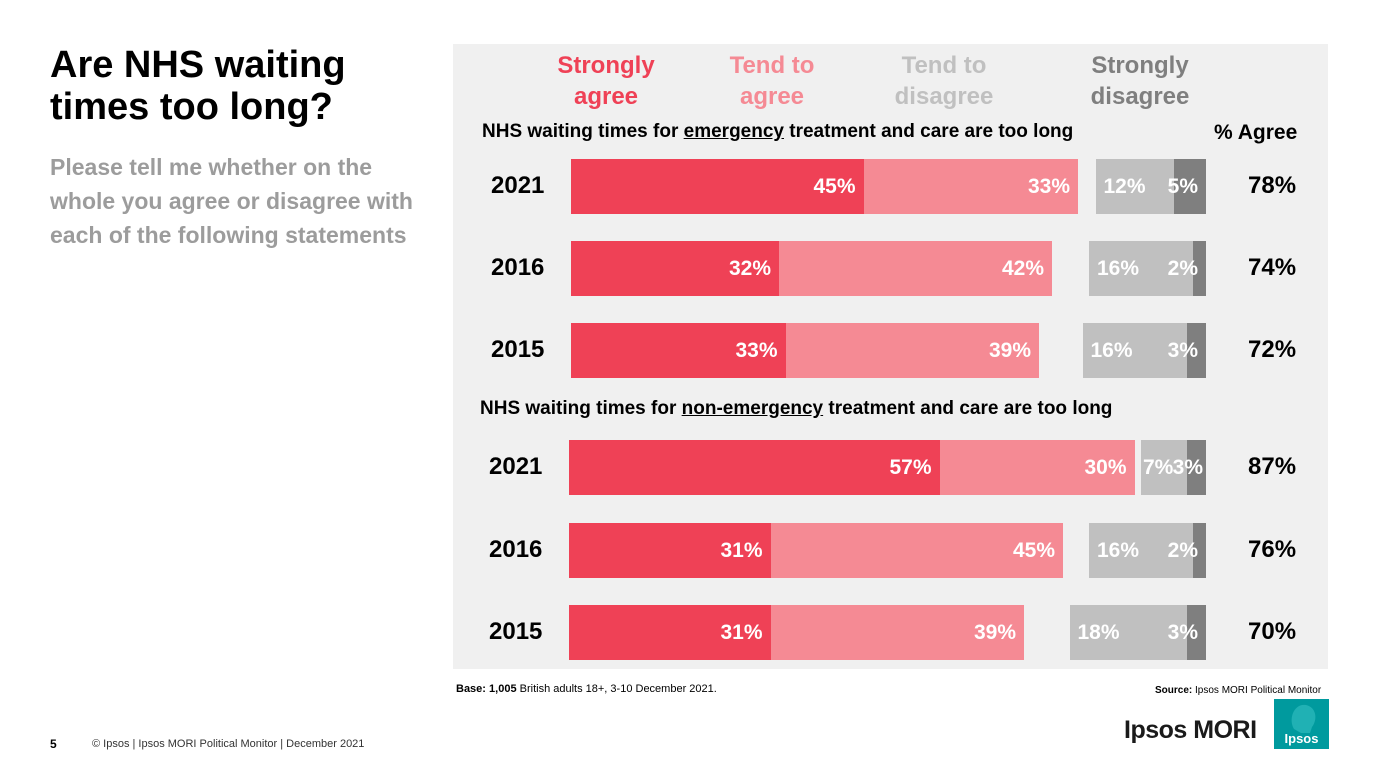 The image size is (1379, 776). What do you see at coordinates (1272, 466) in the screenshot?
I see `agree-total: 87%` at bounding box center [1272, 466].